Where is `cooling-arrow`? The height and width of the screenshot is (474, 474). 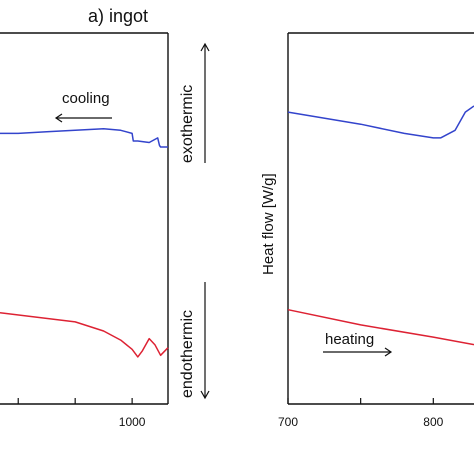 cooling-arrow is located at coordinates (83, 118).